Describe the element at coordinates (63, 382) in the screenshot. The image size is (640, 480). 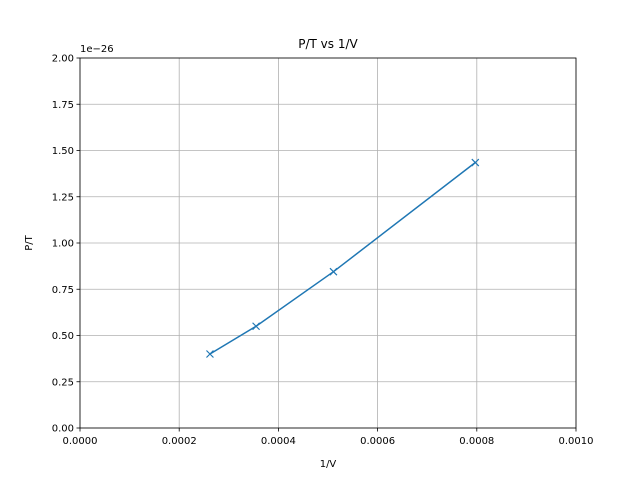
I see `y-tick-label: 0.25` at that location.